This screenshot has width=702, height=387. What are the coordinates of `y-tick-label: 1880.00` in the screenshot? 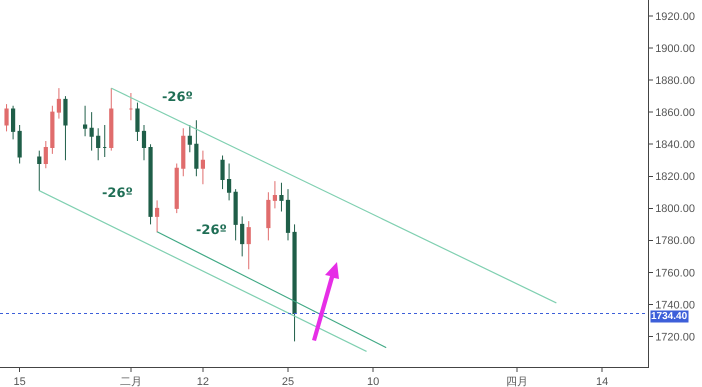 It's located at (675, 80).